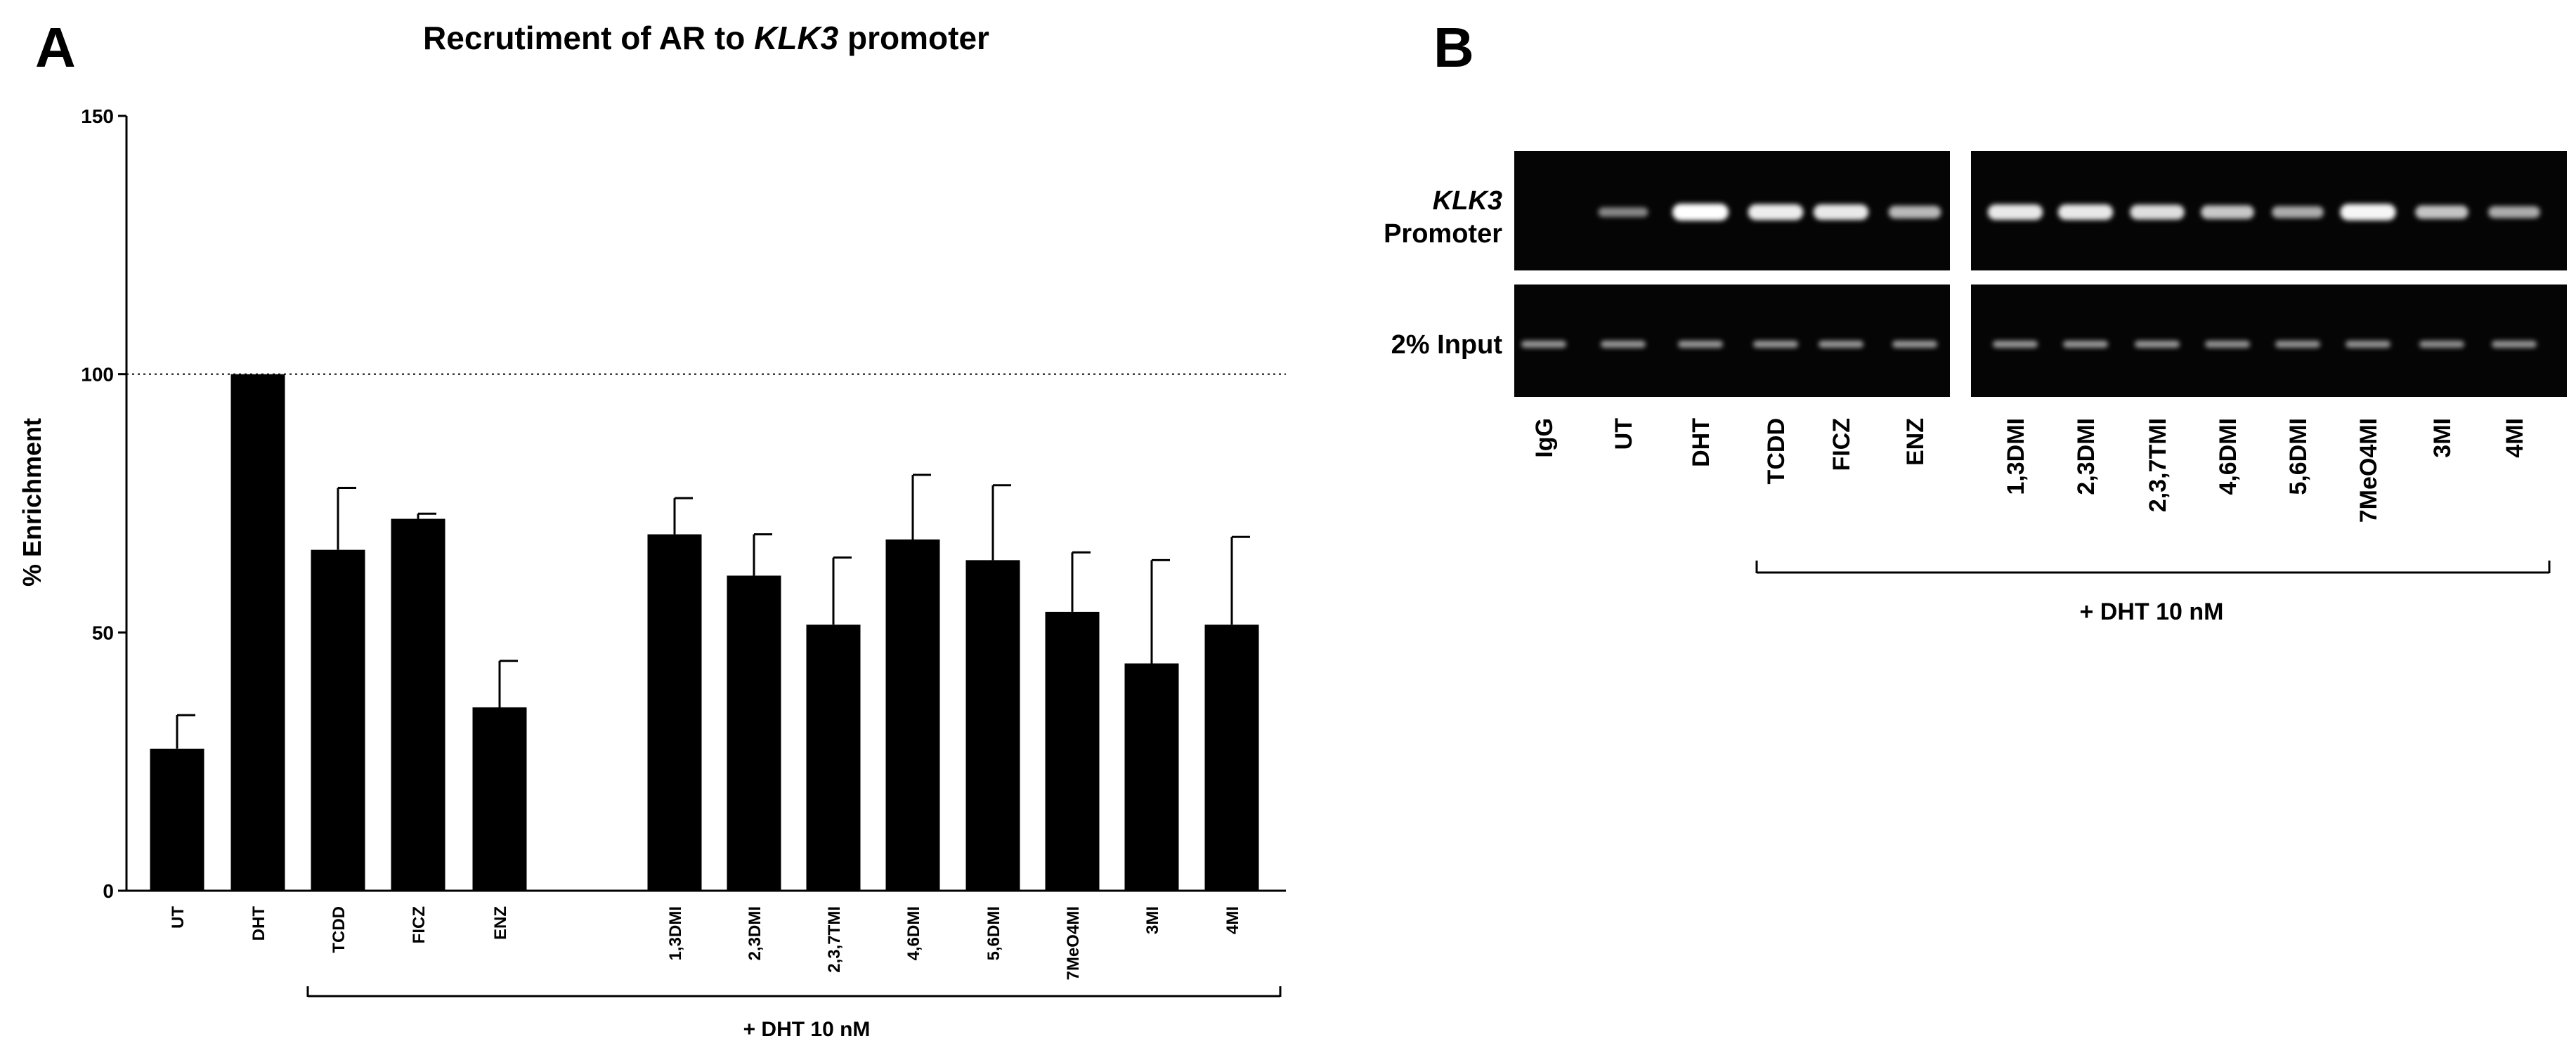 The image size is (2576, 1053). What do you see at coordinates (807, 1029) in the screenshot?
I see `treatment-label-a: + DHT 10 nM` at bounding box center [807, 1029].